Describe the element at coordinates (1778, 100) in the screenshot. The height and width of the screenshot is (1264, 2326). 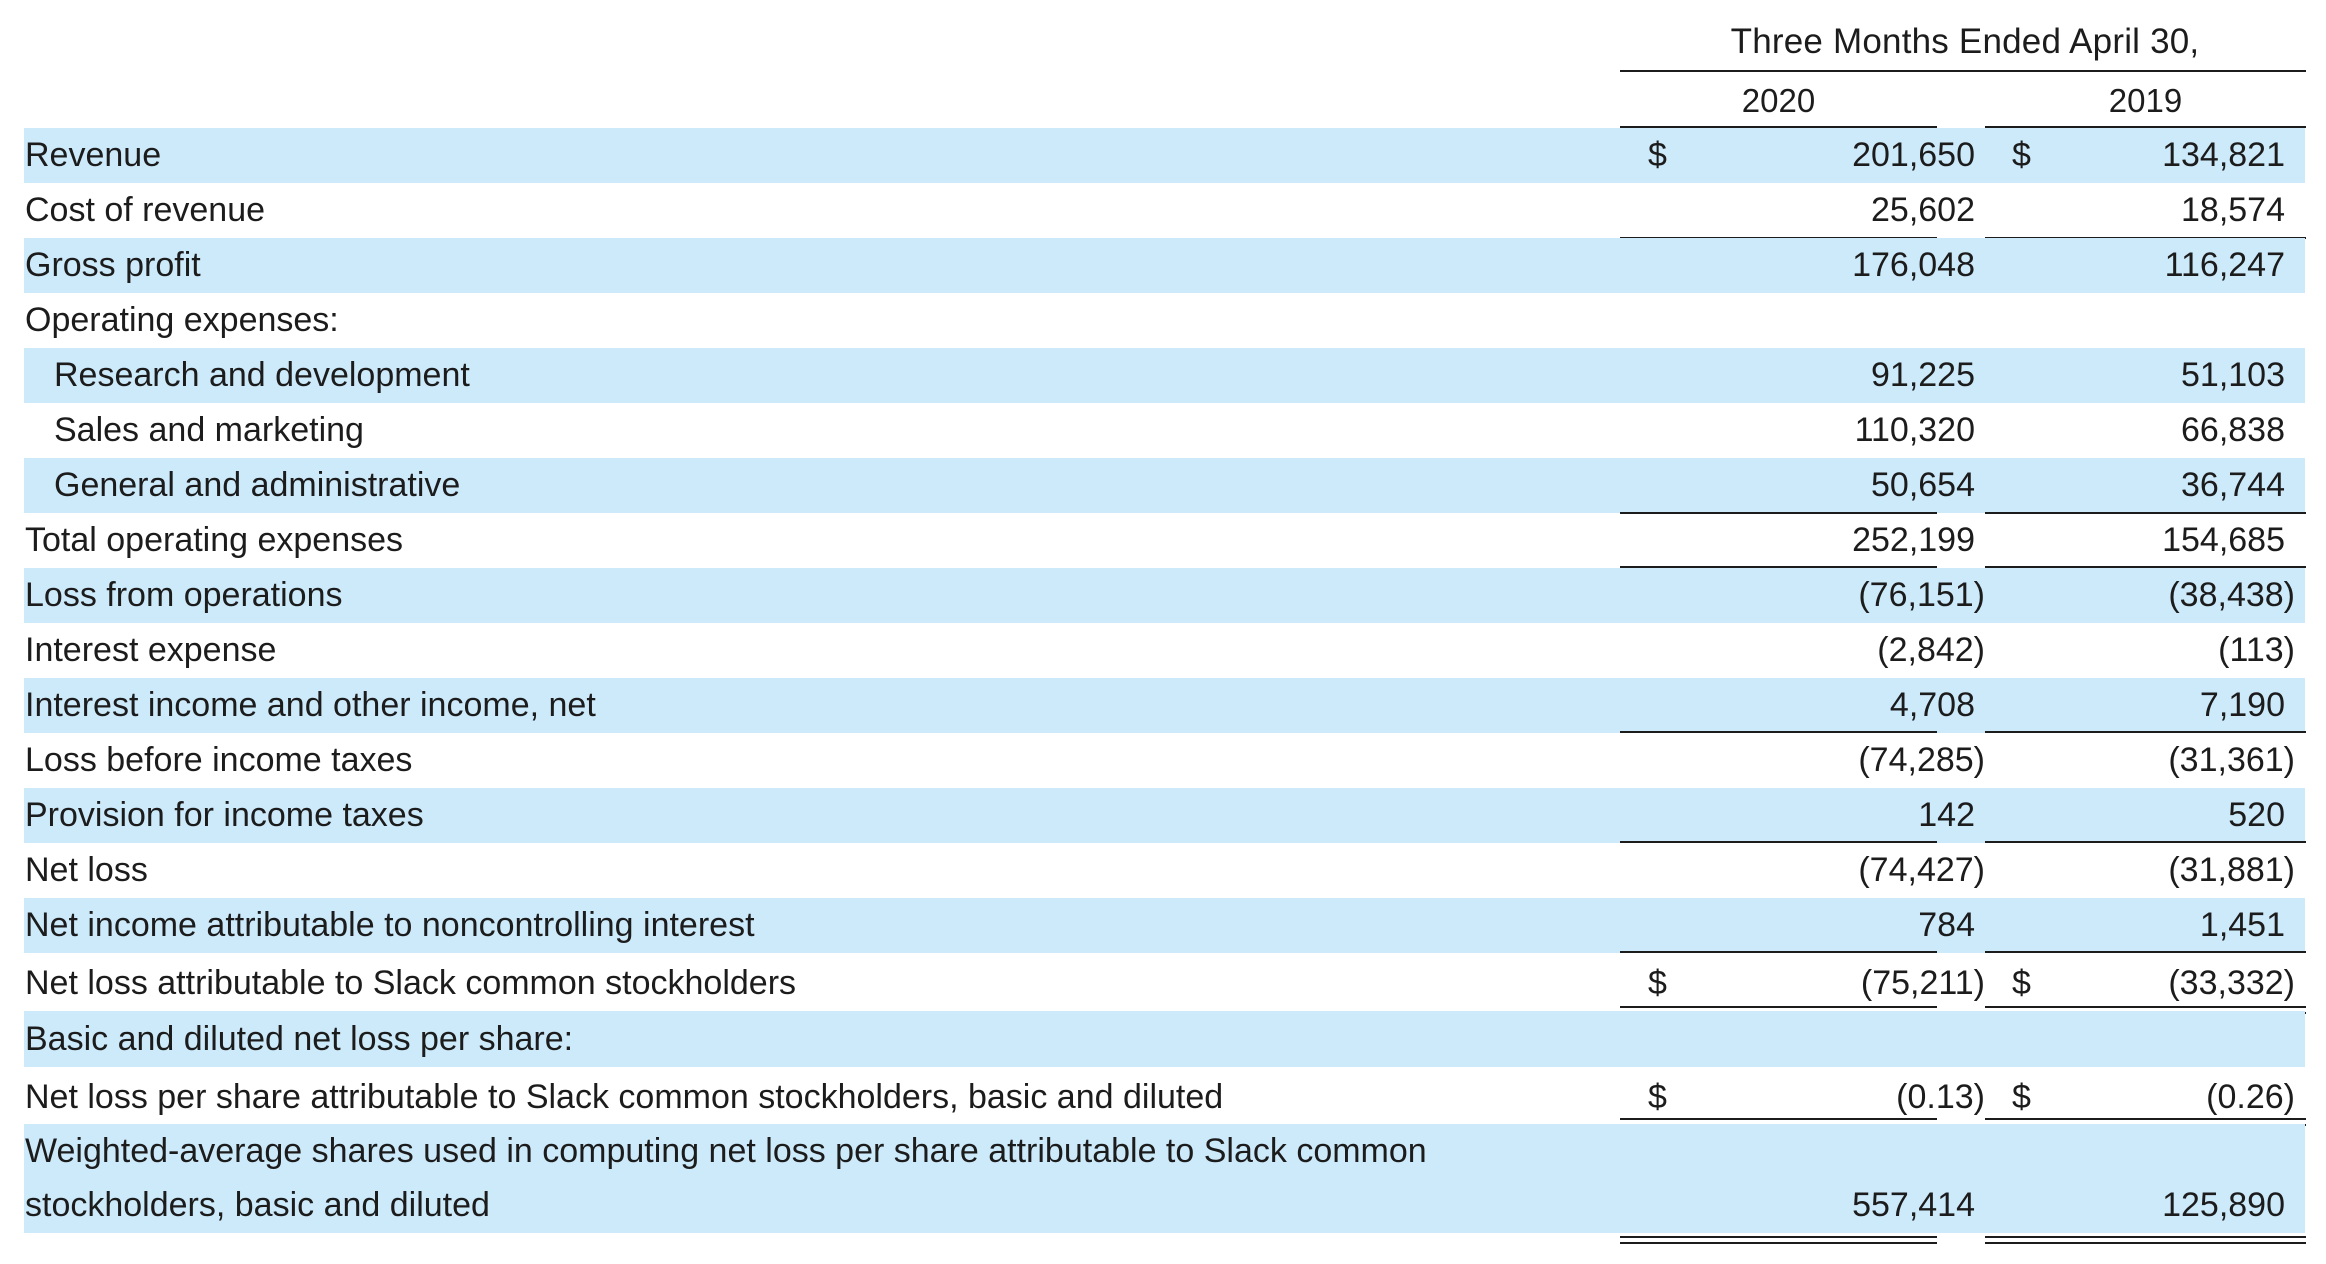
I see `year-header-2020: 2020` at that location.